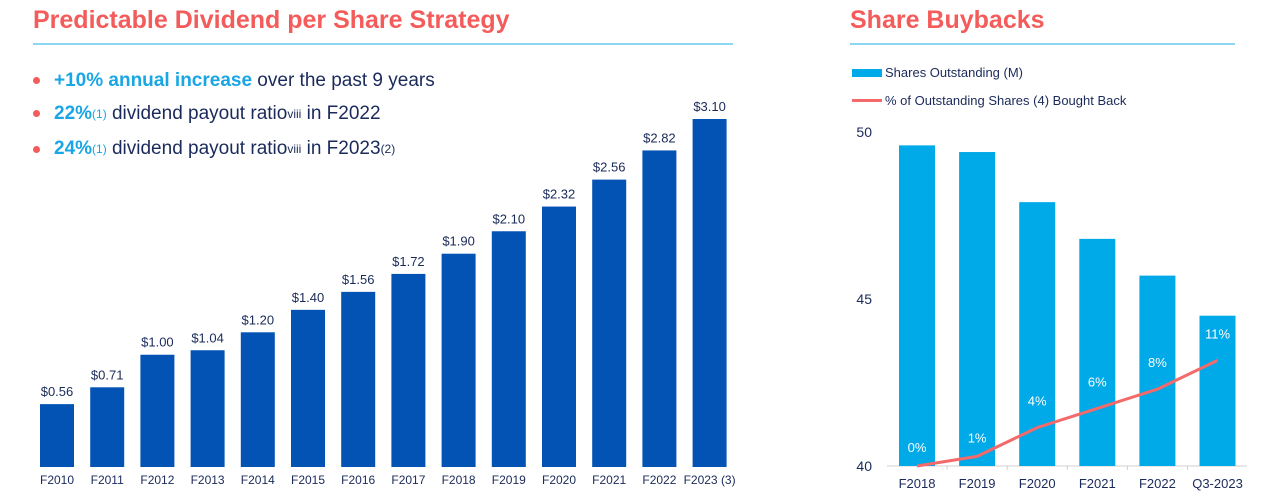  I want to click on dividend-data-label: $1.04, so click(207, 337).